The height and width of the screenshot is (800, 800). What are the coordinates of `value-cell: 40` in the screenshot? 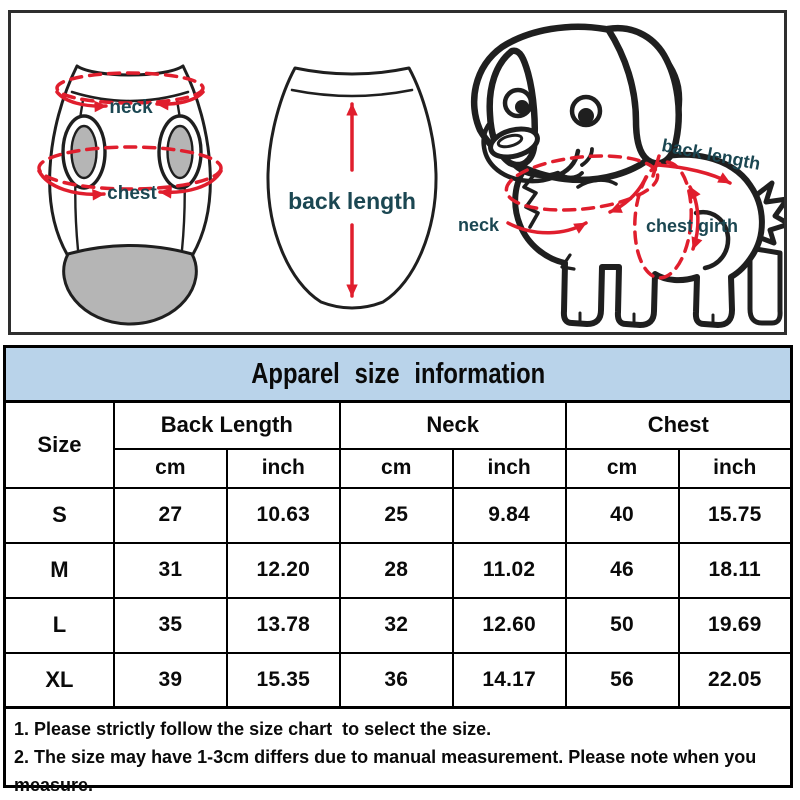 It's located at (622, 515).